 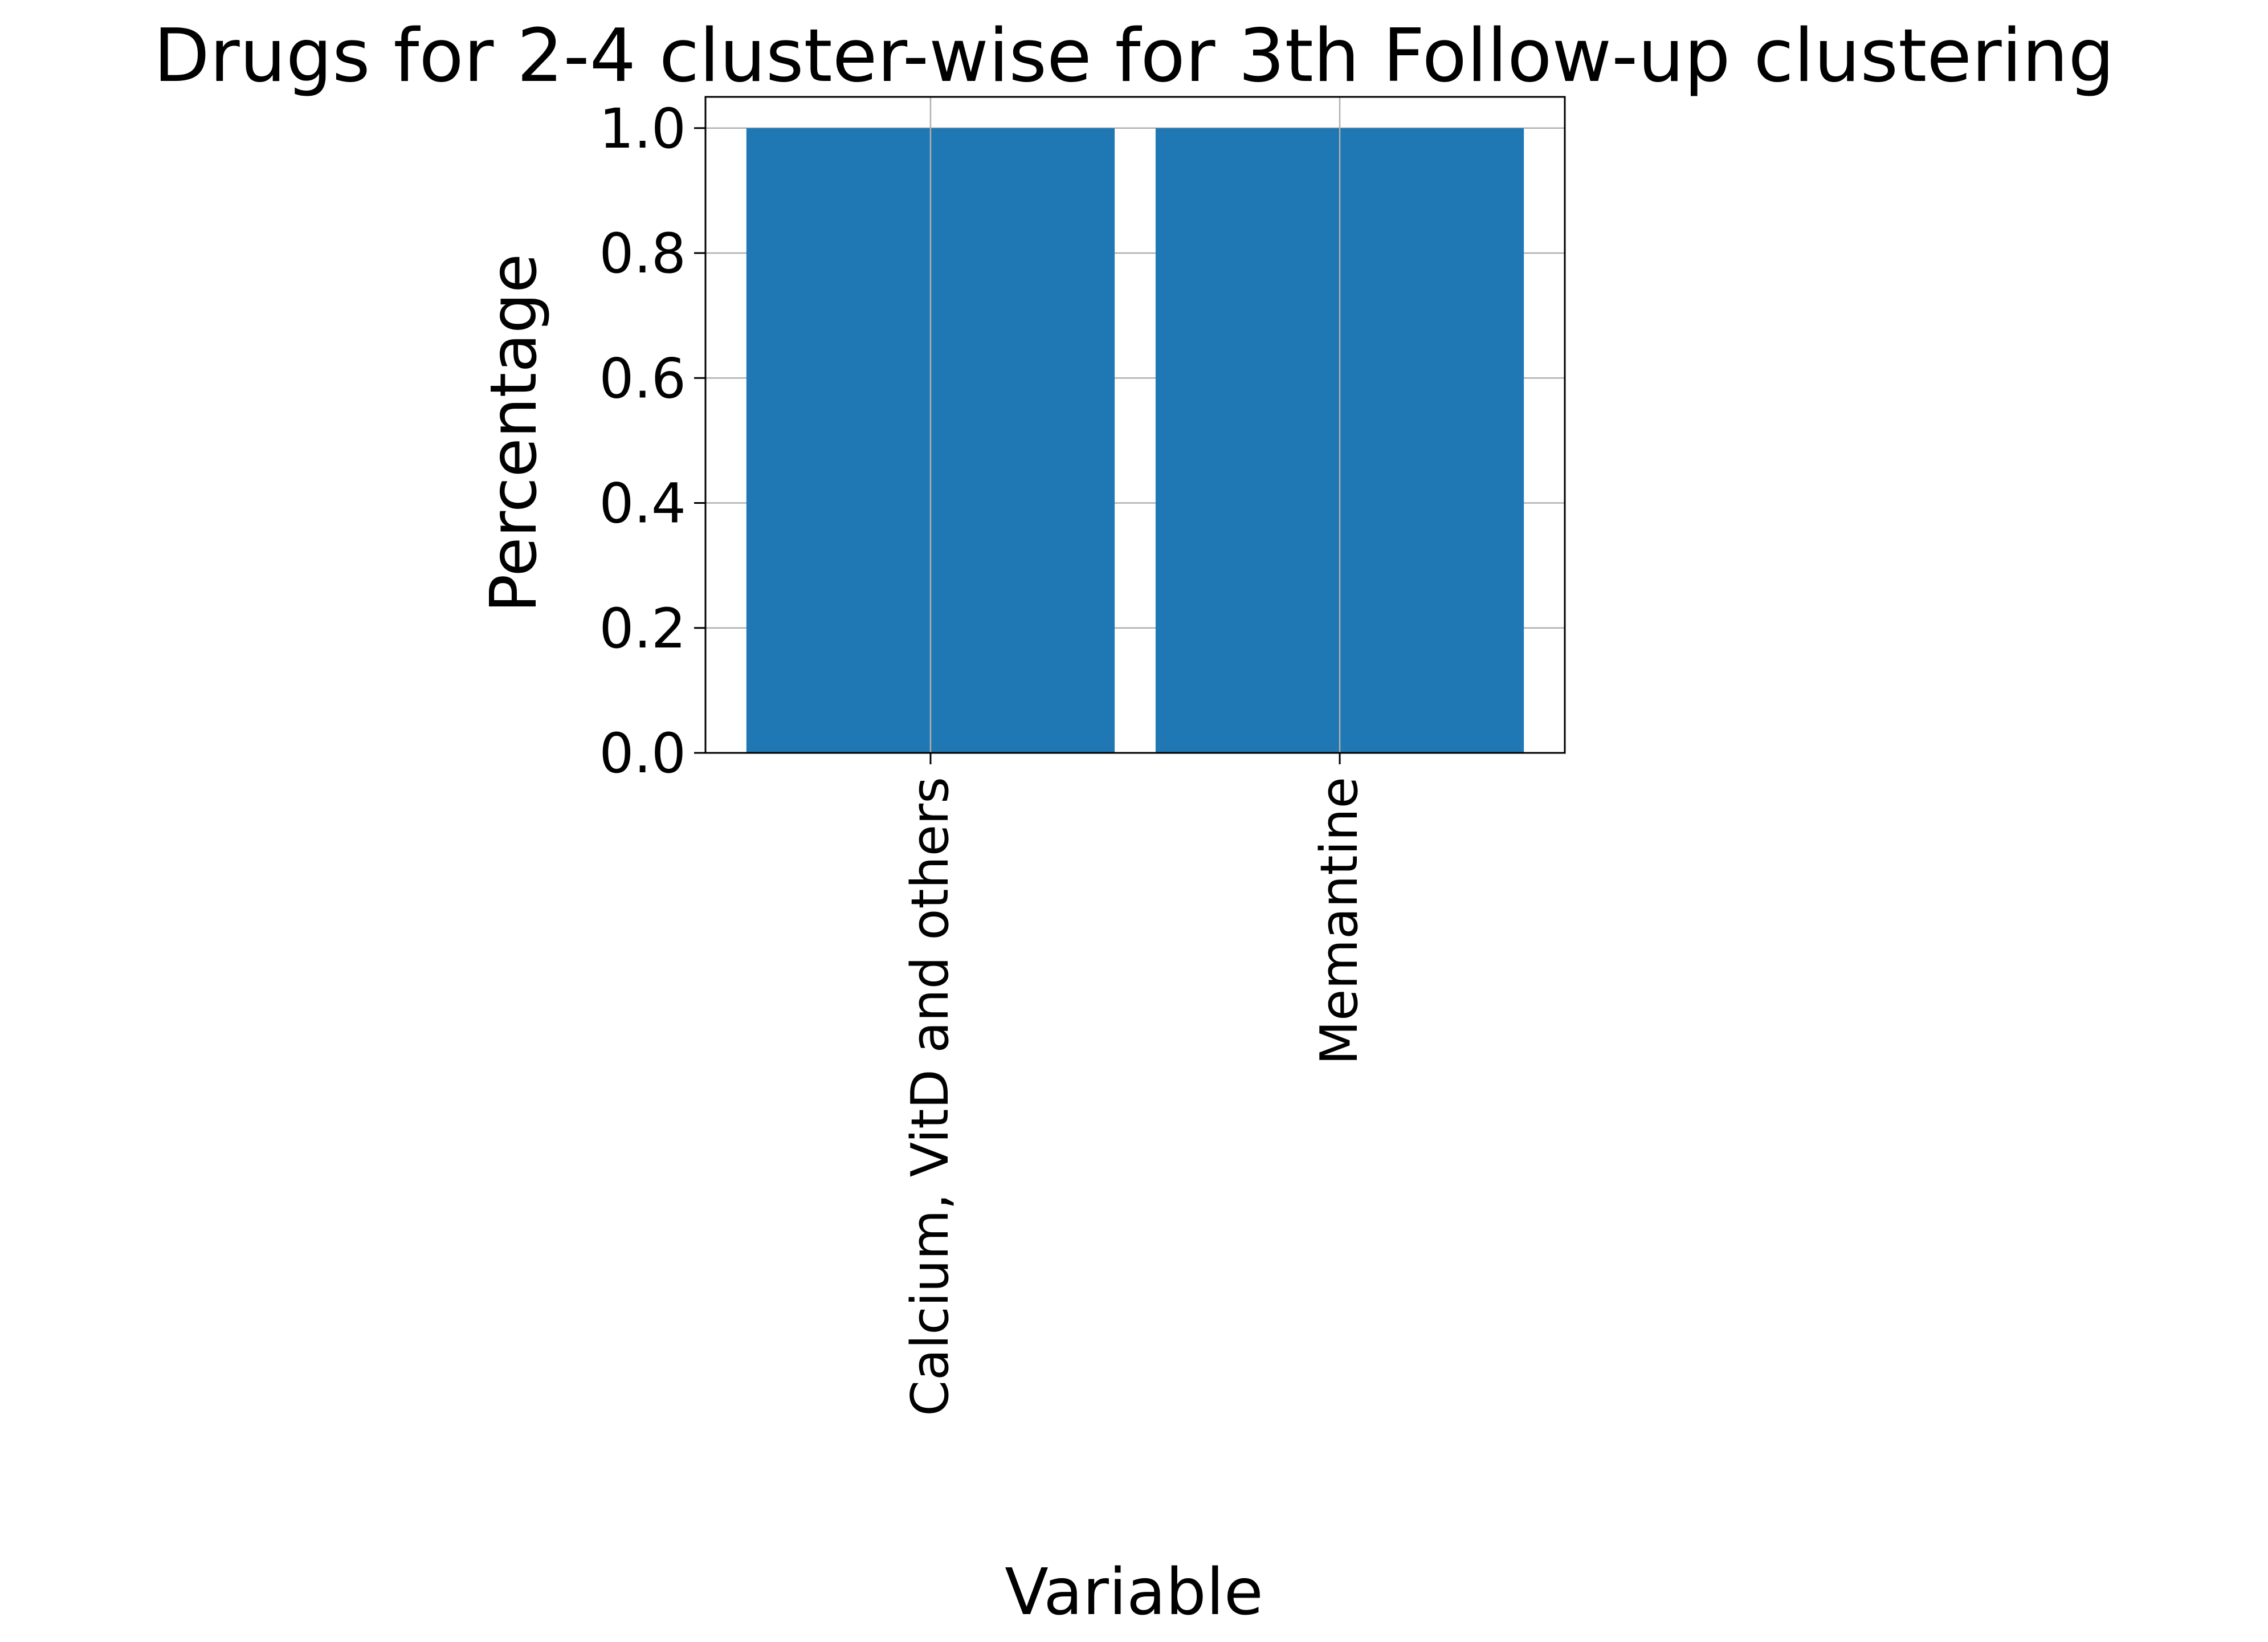 I want to click on y-tick-label: 0.2, so click(x=642, y=629).